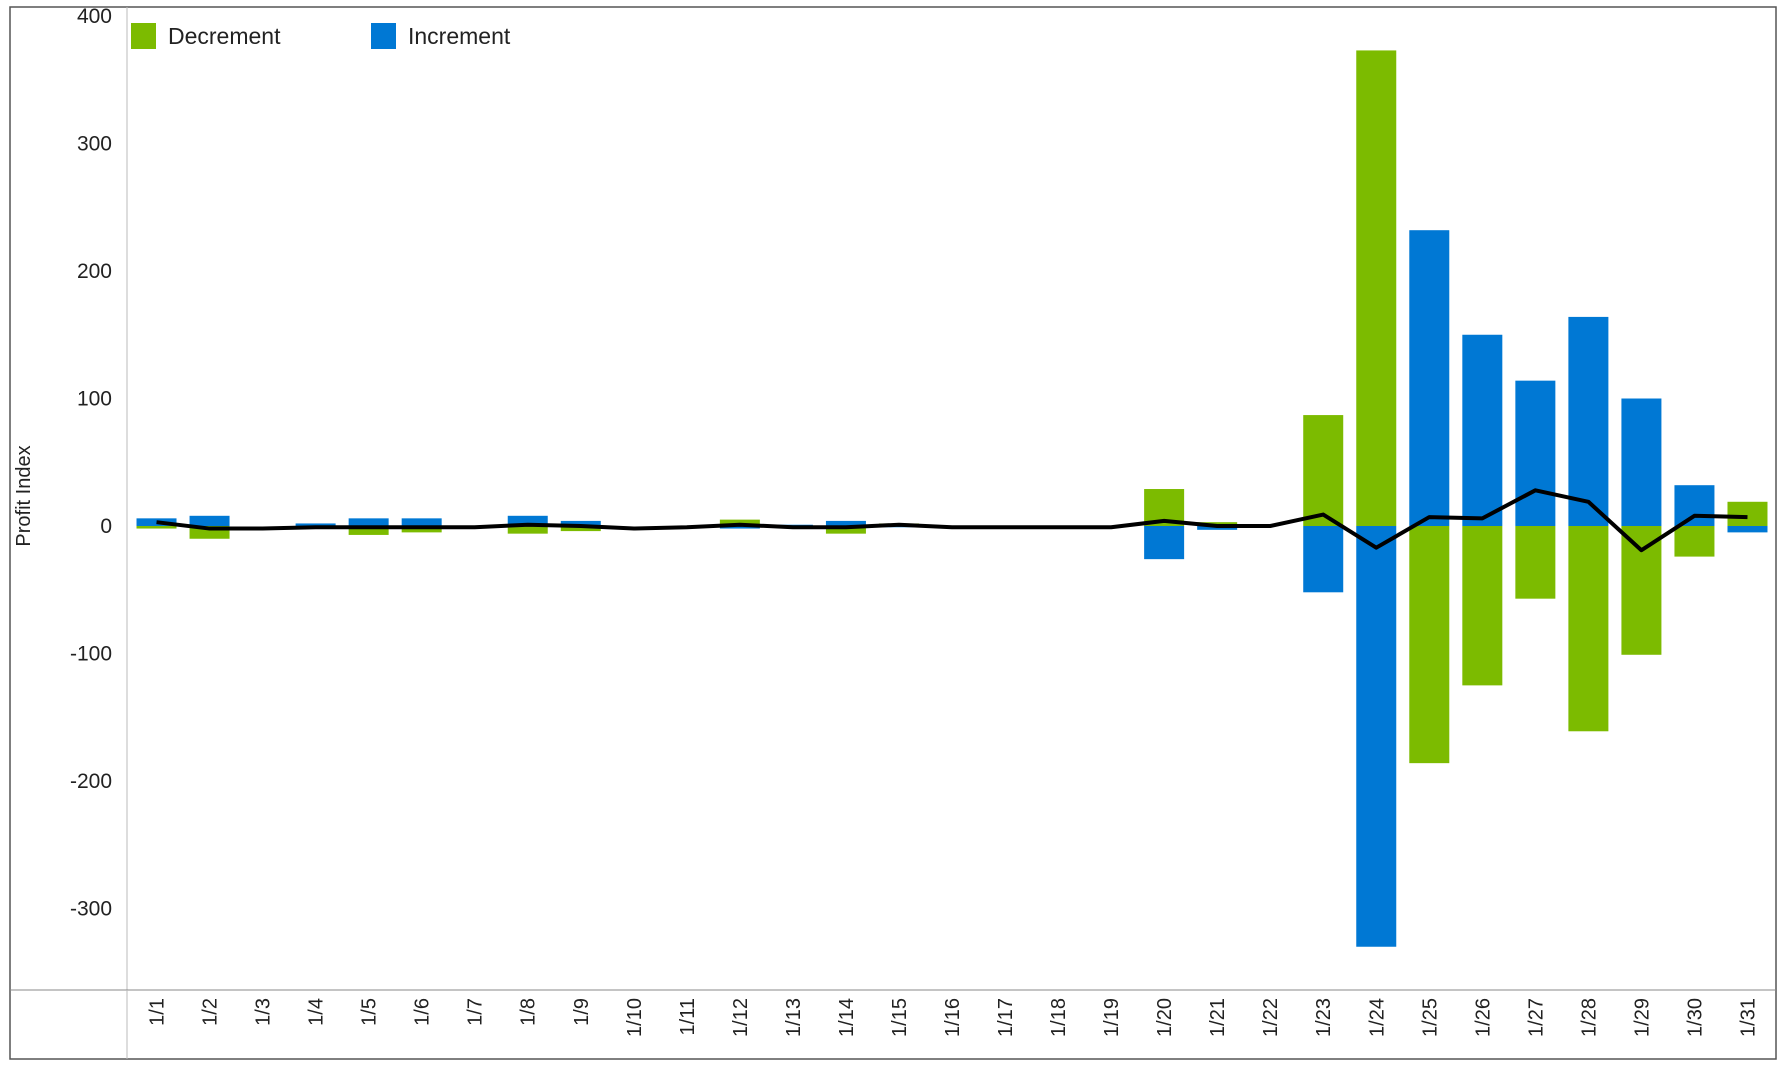 The height and width of the screenshot is (1072, 1786). I want to click on y-axis-label: Profit Index, so click(24, 495).